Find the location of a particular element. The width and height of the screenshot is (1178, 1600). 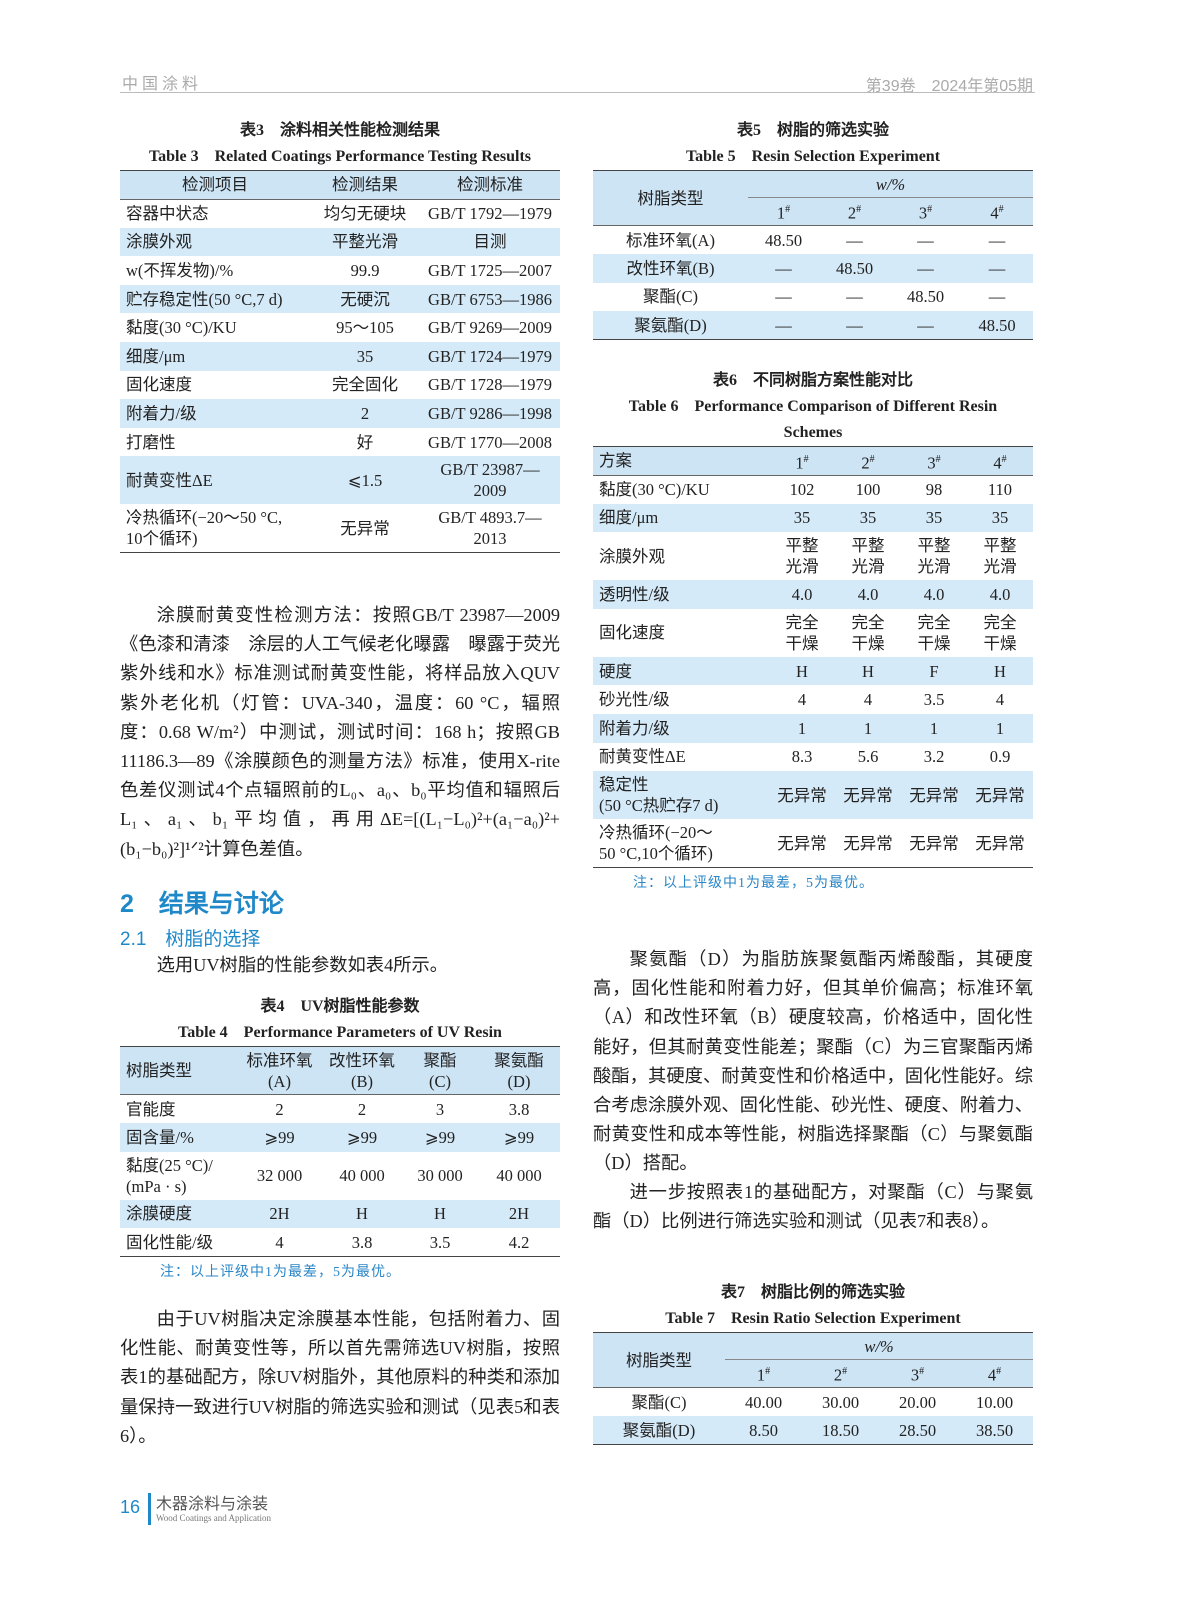

table5-row: 聚酯(C) — — 48.50 — is located at coordinates (813, 297).